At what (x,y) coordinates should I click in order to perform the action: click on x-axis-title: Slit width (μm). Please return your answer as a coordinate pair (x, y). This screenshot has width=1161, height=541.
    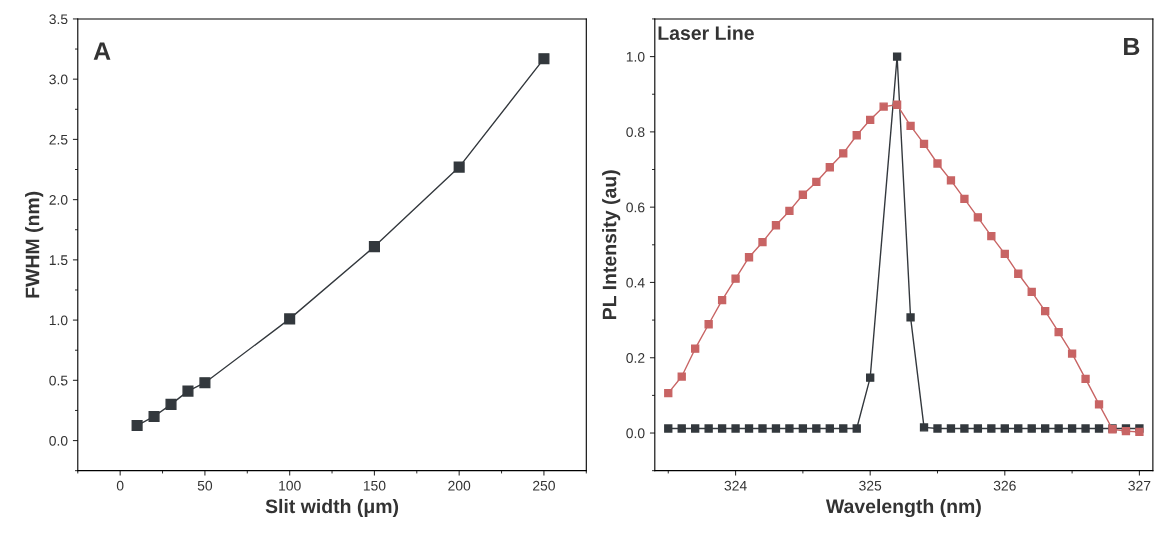
    Looking at the image, I should click on (332, 508).